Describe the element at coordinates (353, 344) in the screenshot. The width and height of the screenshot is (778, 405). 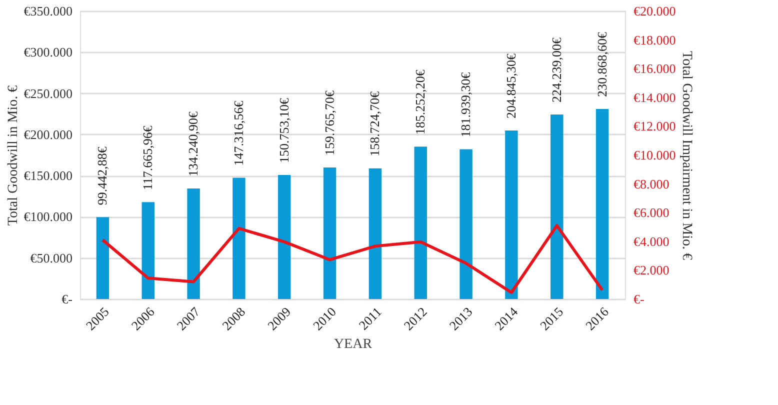
I see `x-axis-title: YEAR` at that location.